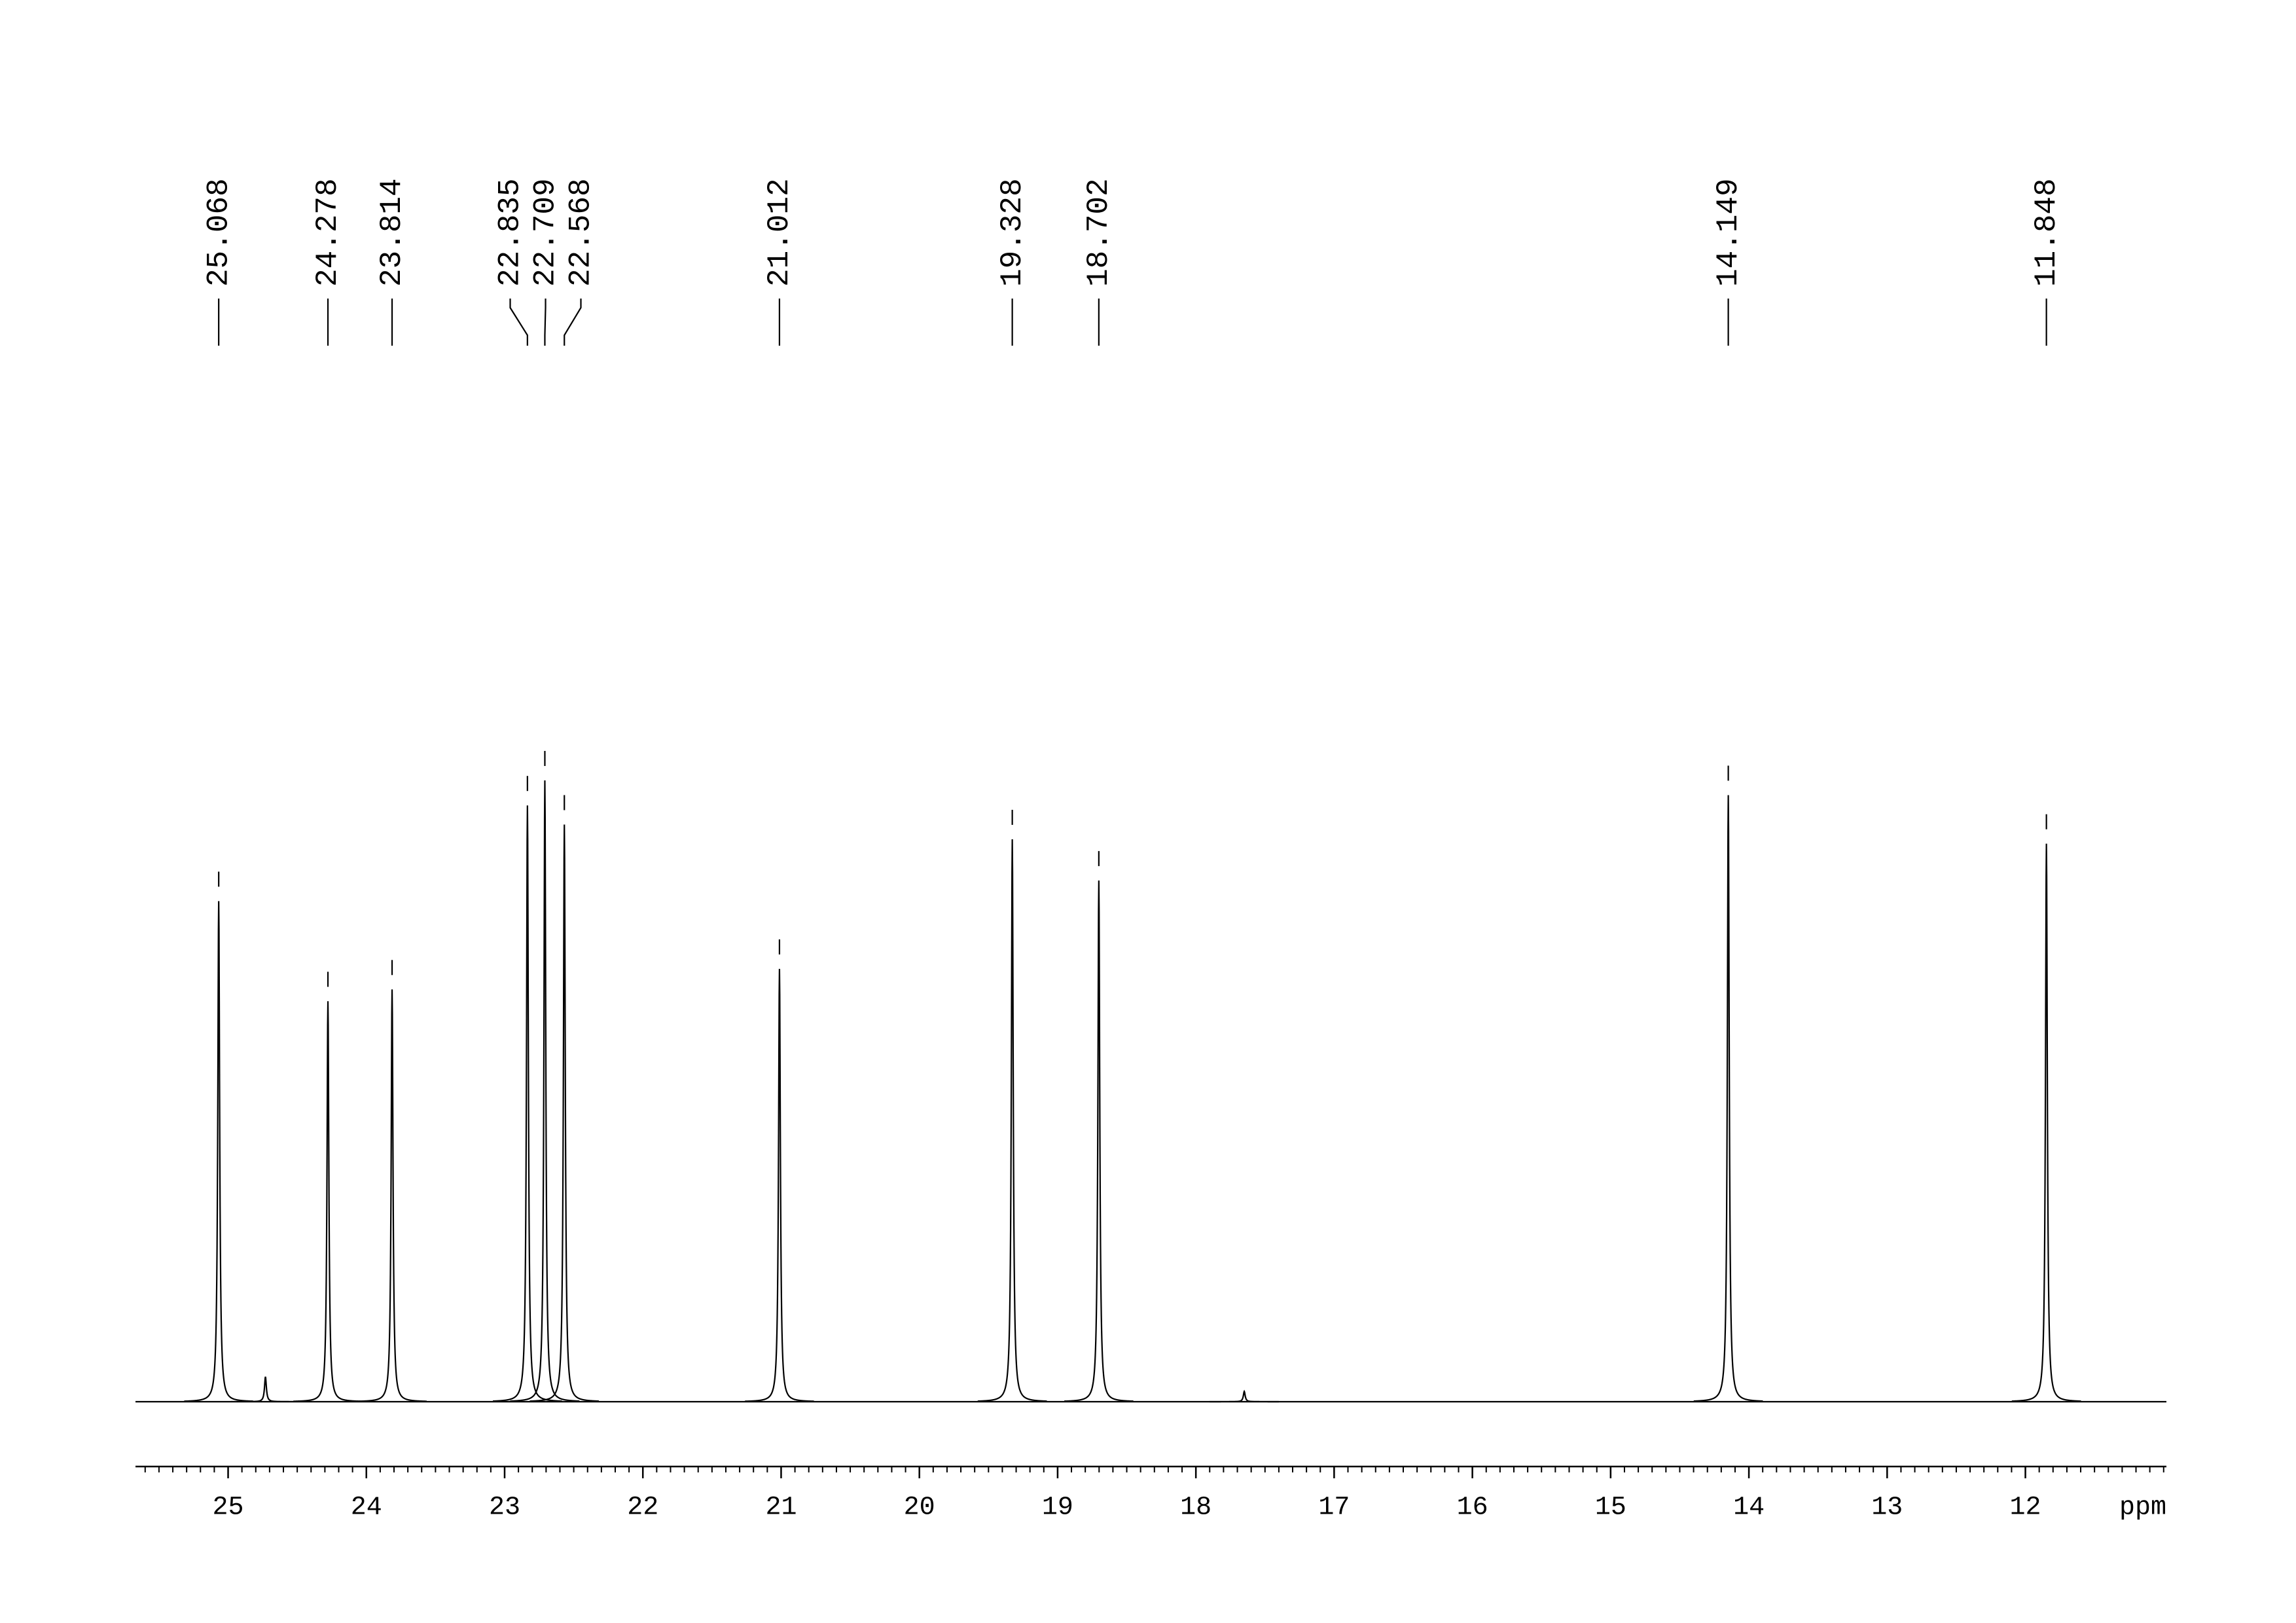 The height and width of the screenshot is (1623, 2296). Describe the element at coordinates (781, 1508) in the screenshot. I see `x-tick-label: 21` at that location.